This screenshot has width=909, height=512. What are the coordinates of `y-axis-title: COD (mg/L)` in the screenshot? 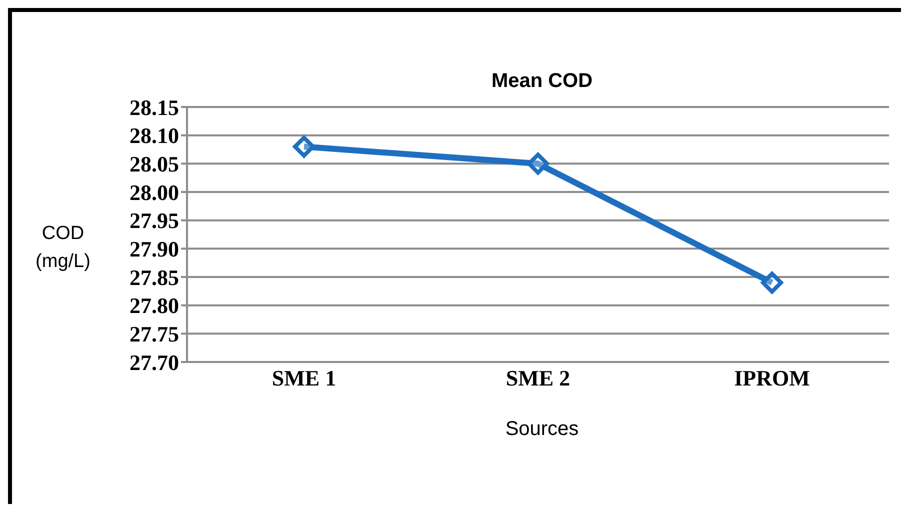 It's located at (63, 248).